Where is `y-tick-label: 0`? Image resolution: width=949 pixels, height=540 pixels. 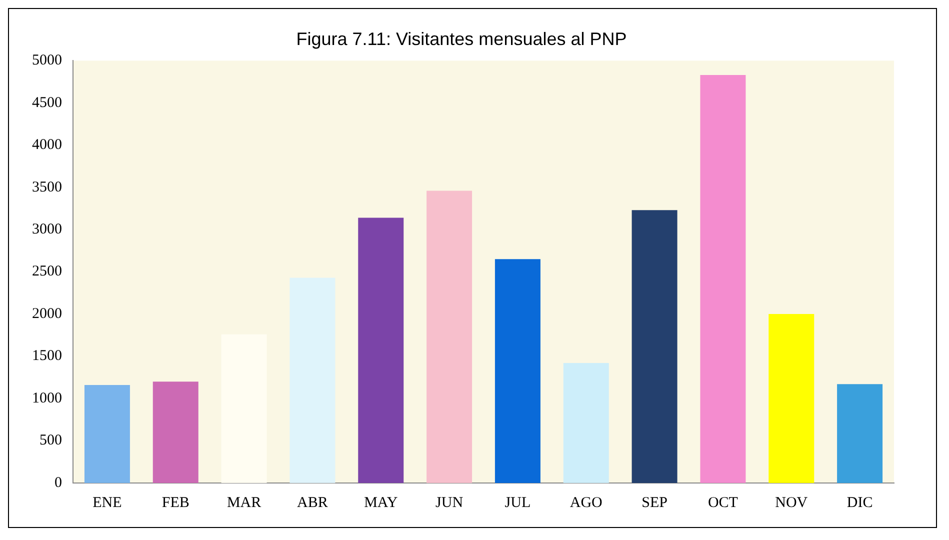 y-tick-label: 0 is located at coordinates (58, 482).